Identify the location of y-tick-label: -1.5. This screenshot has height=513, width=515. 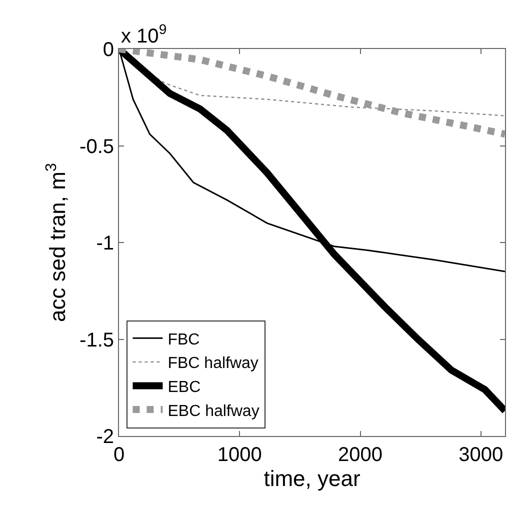
(97, 340).